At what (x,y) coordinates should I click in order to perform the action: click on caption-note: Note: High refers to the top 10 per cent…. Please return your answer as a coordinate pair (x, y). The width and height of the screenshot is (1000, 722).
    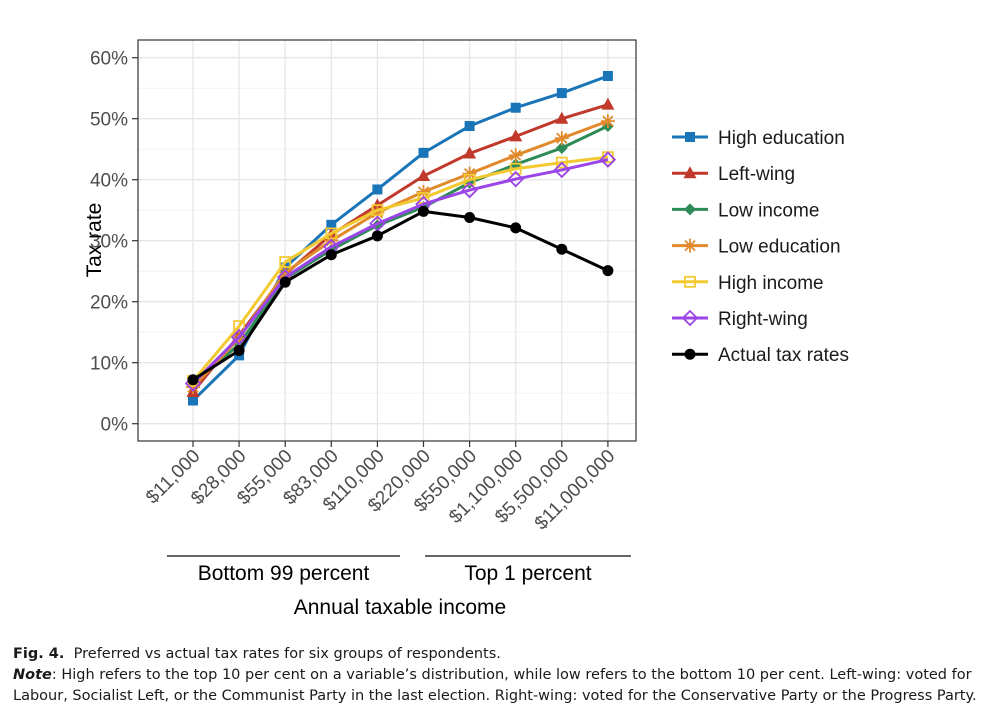
    Looking at the image, I should click on (500, 686).